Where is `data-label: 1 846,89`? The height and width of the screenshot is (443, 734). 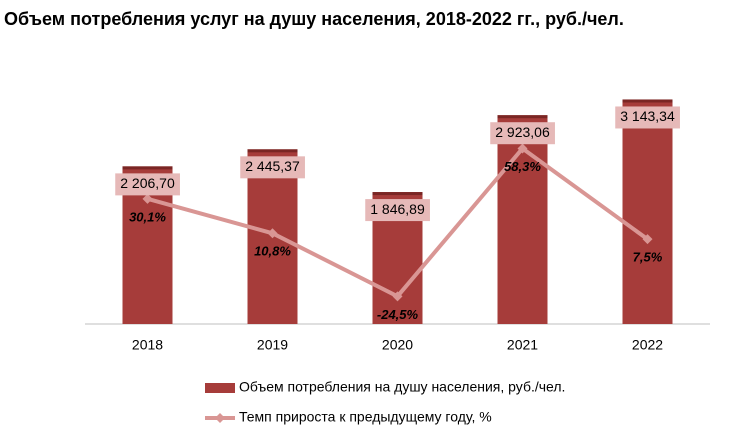 data-label: 1 846,89 is located at coordinates (397, 209).